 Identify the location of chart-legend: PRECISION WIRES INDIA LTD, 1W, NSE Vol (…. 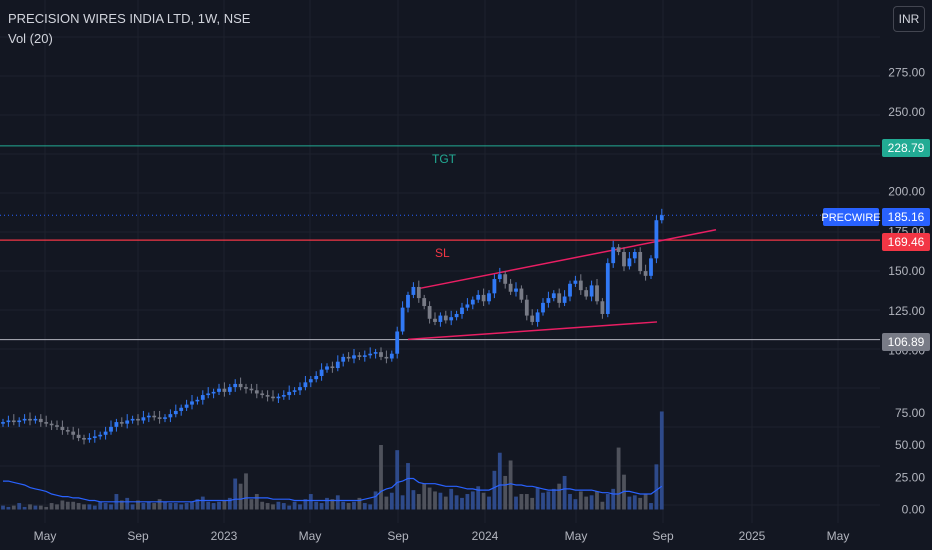
(129, 29).